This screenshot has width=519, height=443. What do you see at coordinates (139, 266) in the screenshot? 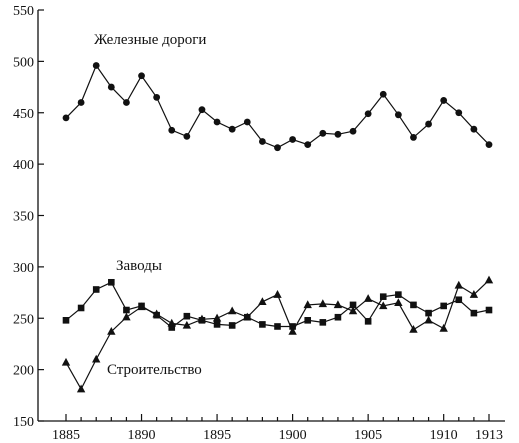
I see `series-label-factories: Заводы` at bounding box center [139, 266].